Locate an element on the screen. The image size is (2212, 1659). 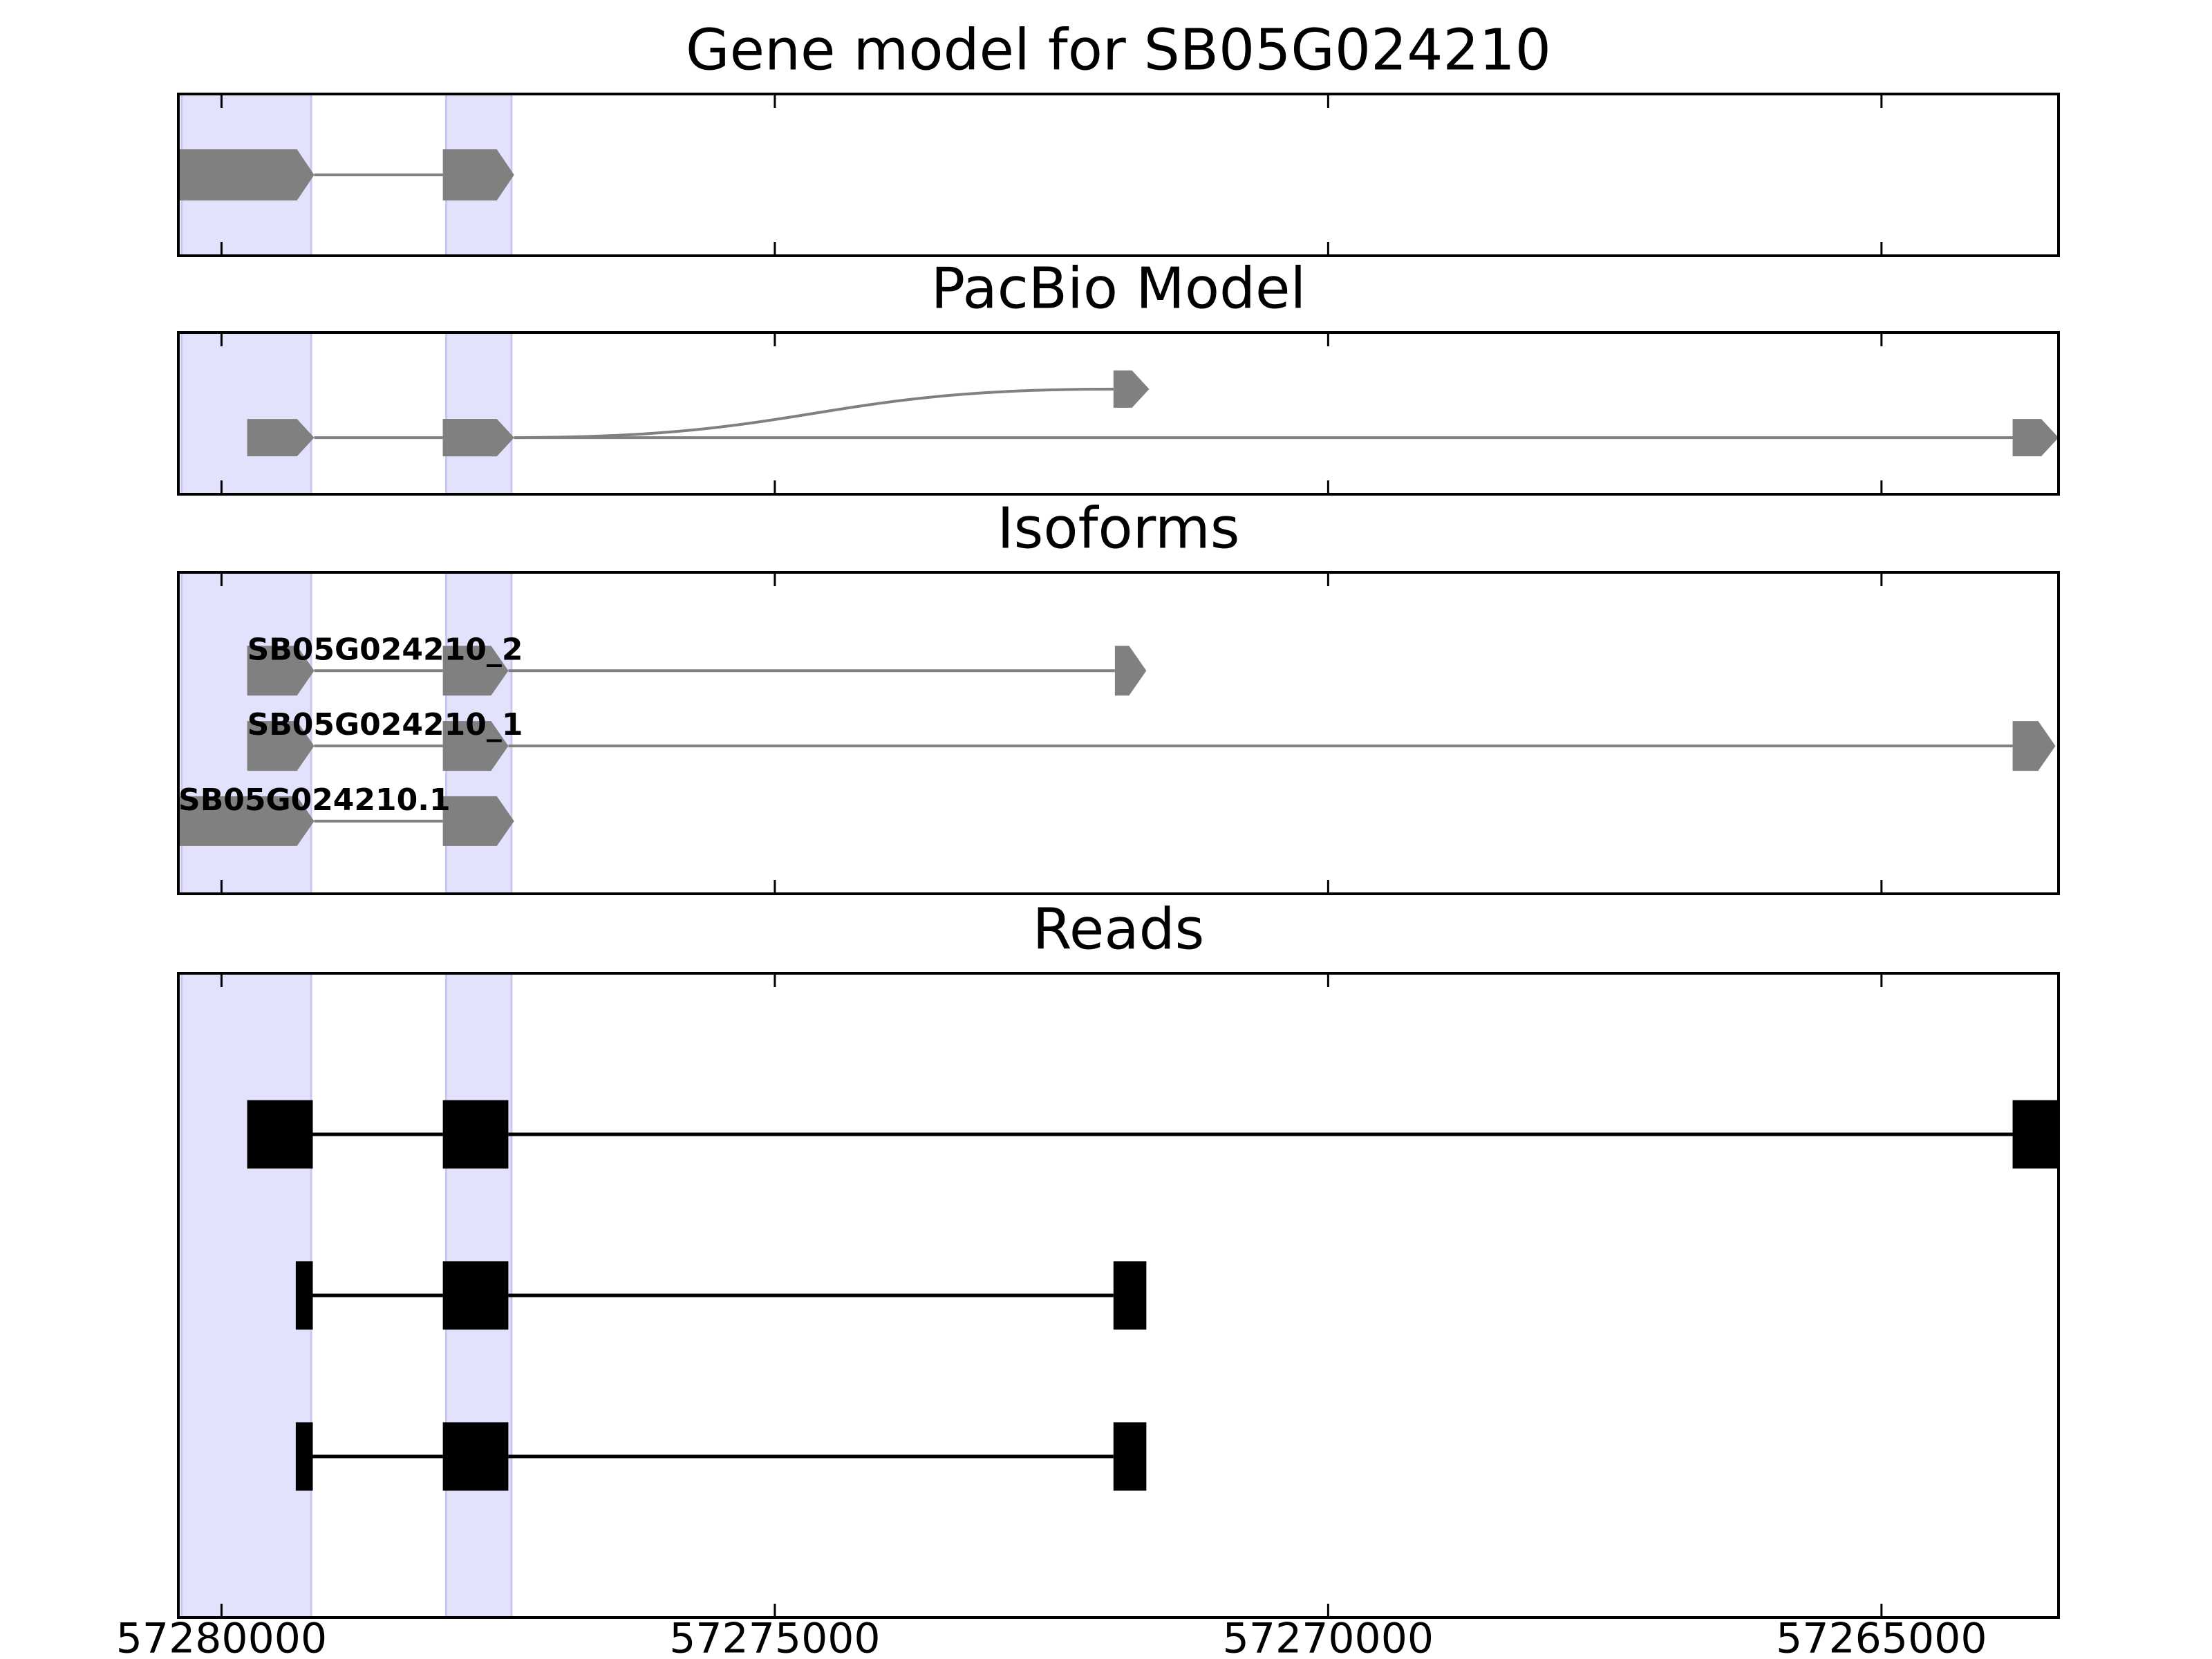
isoform-label: SB05G024210.1 is located at coordinates (314, 800).